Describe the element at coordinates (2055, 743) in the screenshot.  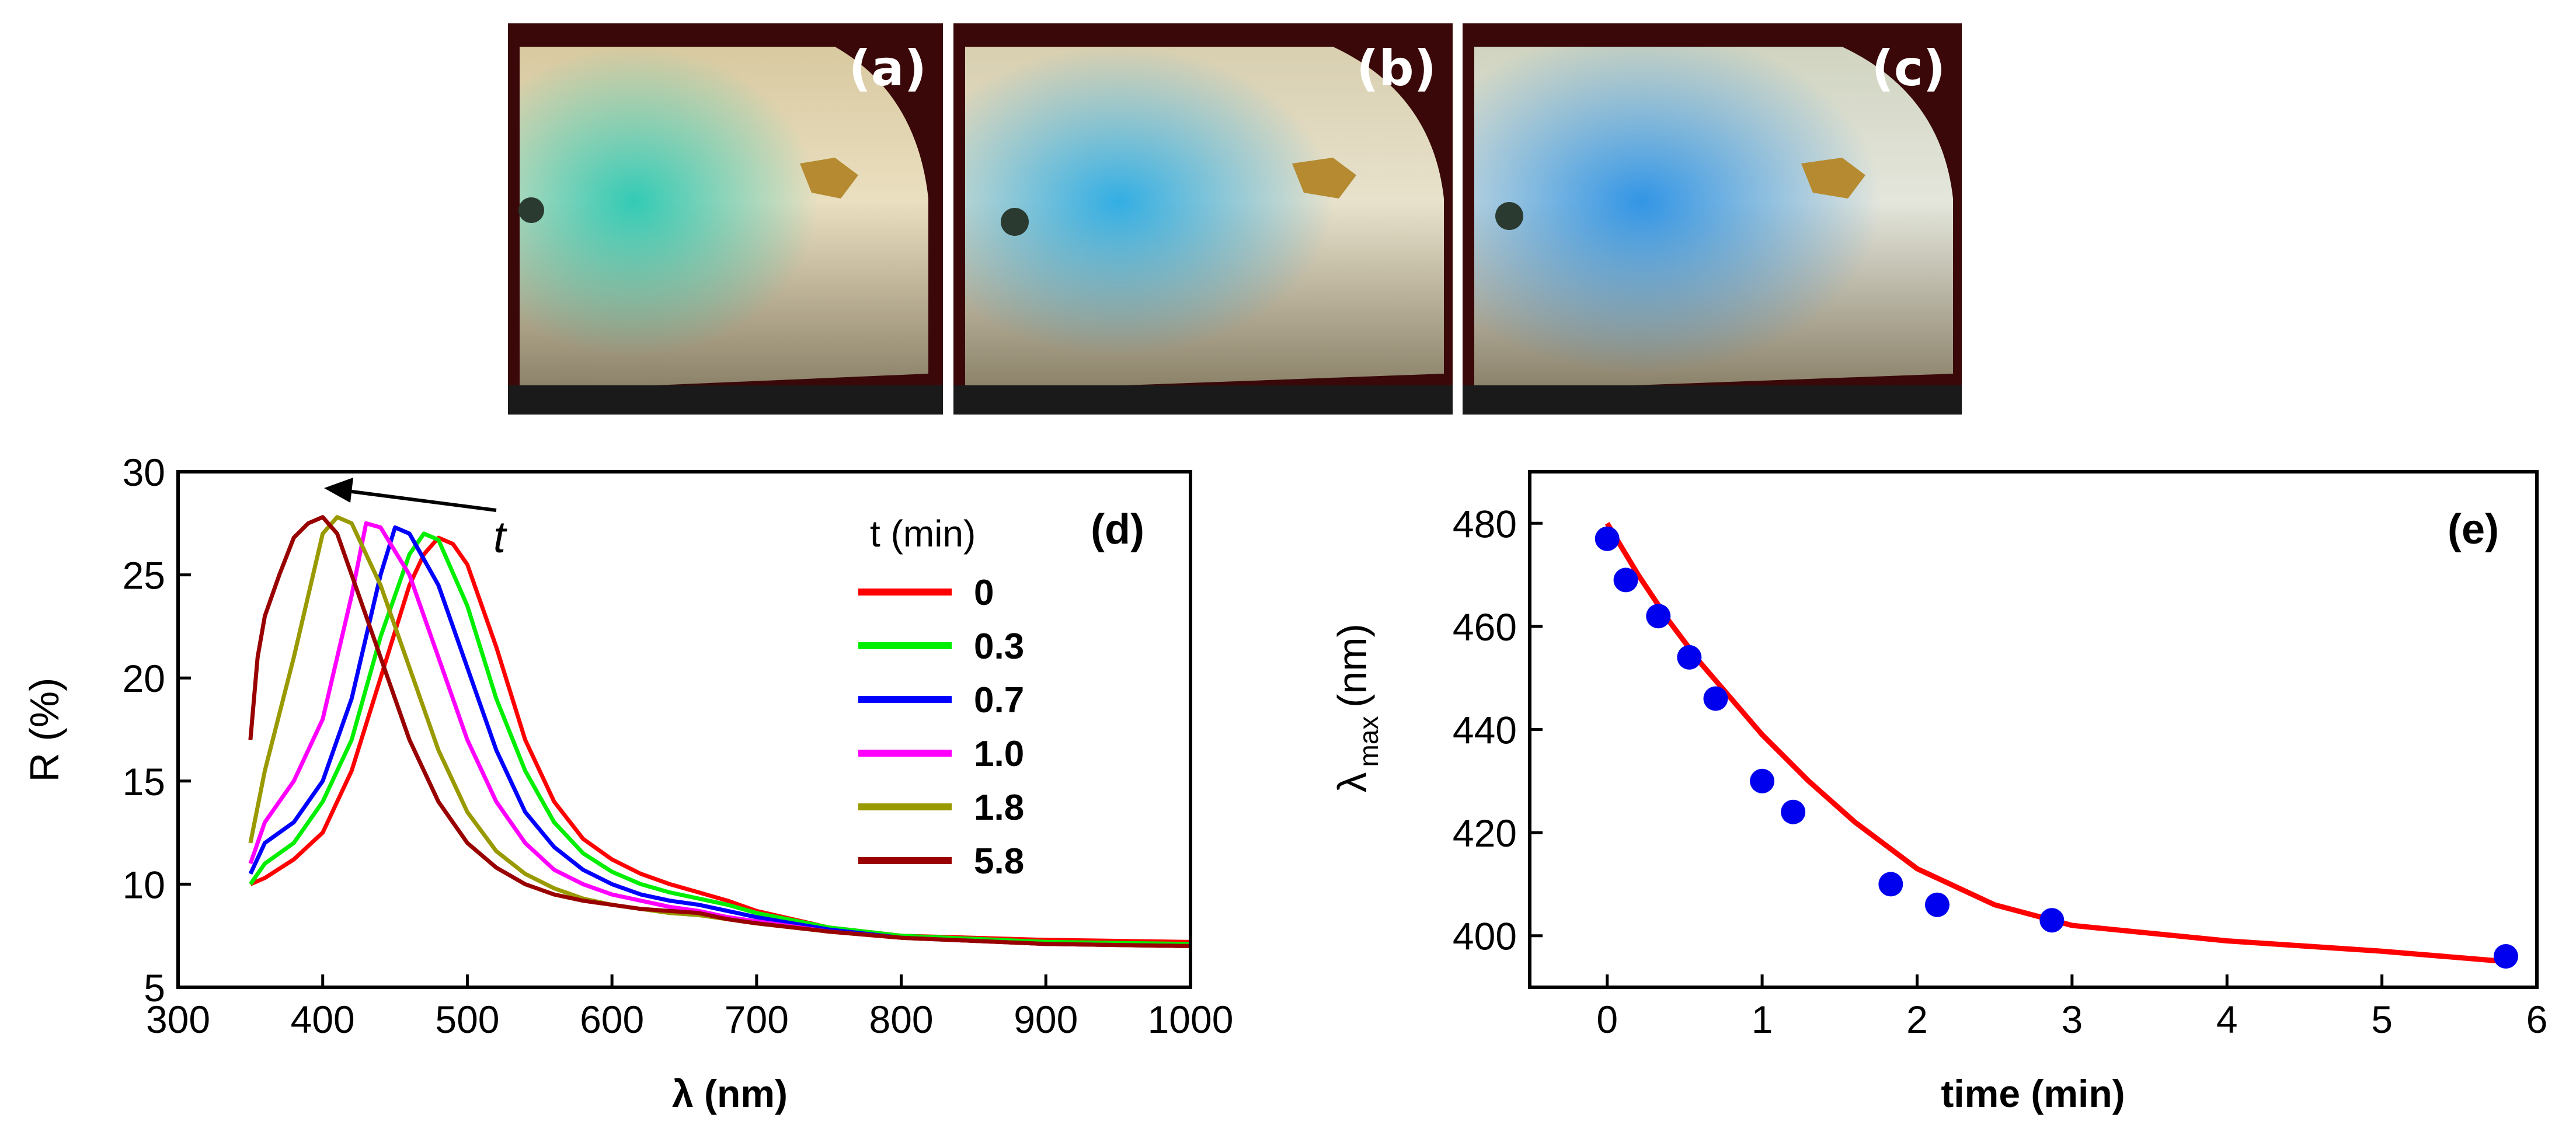
I see `chart-e-fit-line` at that location.